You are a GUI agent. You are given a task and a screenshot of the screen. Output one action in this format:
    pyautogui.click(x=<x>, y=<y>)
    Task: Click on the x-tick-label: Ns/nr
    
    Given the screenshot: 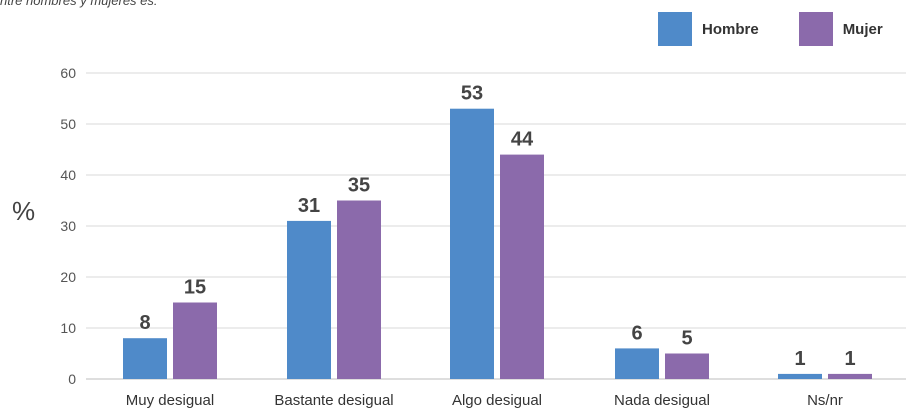 What is the action you would take?
    pyautogui.click(x=825, y=400)
    